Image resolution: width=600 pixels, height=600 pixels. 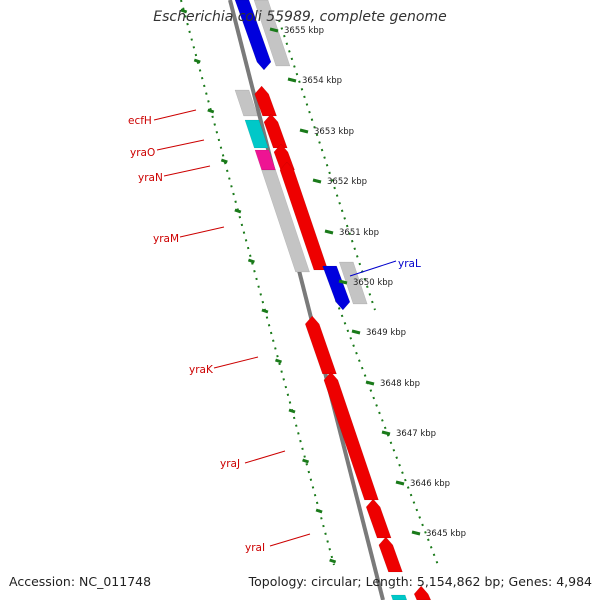 What do you see at coordinates (386, 333) in the screenshot?
I see `kbp-label: 3649 kbp` at bounding box center [386, 333].